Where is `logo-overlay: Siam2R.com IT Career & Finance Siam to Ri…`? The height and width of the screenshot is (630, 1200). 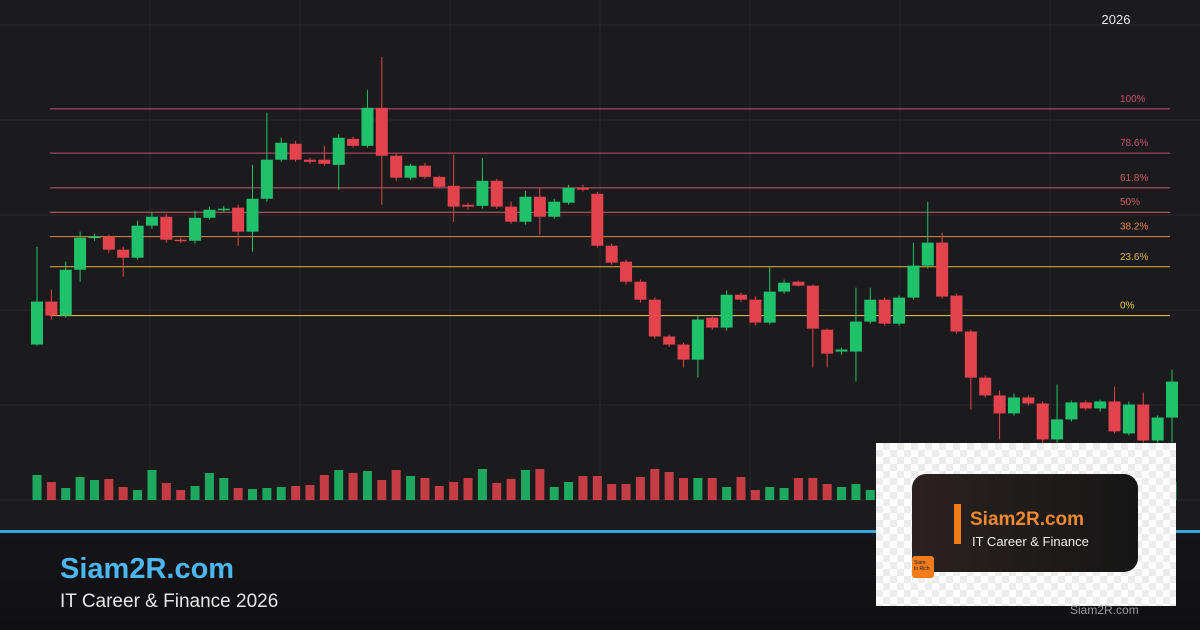
logo-overlay: Siam2R.com IT Career & Finance Siam to Ri… is located at coordinates (1026, 524).